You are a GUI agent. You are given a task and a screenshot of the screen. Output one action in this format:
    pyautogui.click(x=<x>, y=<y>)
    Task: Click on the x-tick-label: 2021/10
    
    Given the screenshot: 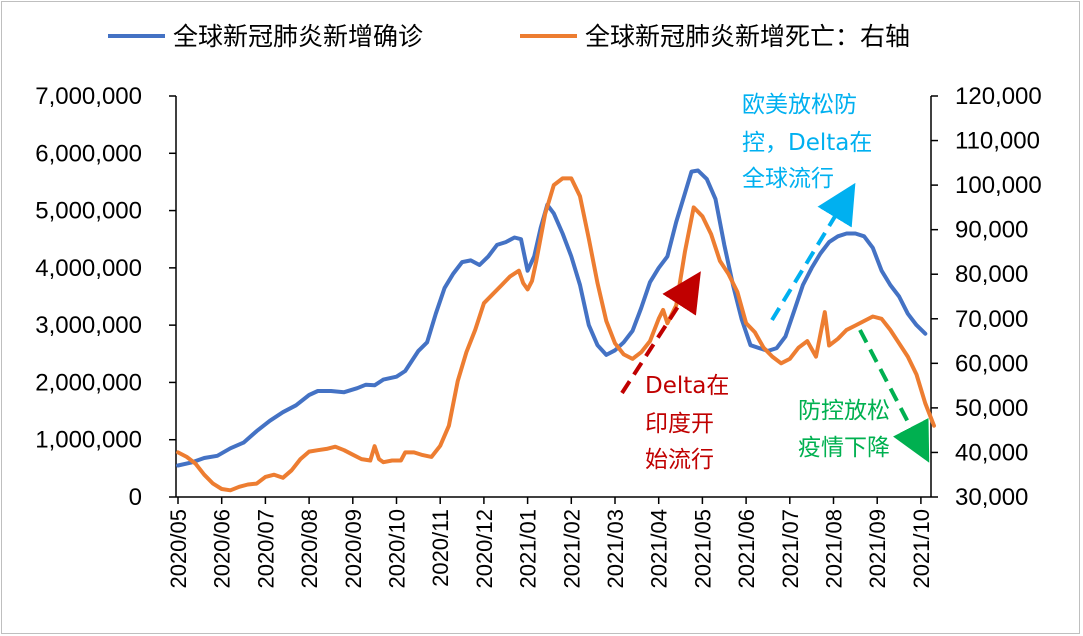 What is the action you would take?
    pyautogui.click(x=921, y=549)
    